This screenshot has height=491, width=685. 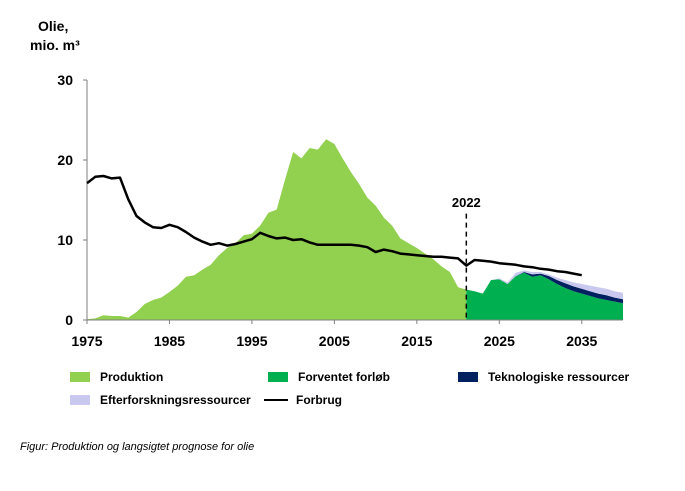 I want to click on y-tick-label: 20, so click(x=65, y=160).